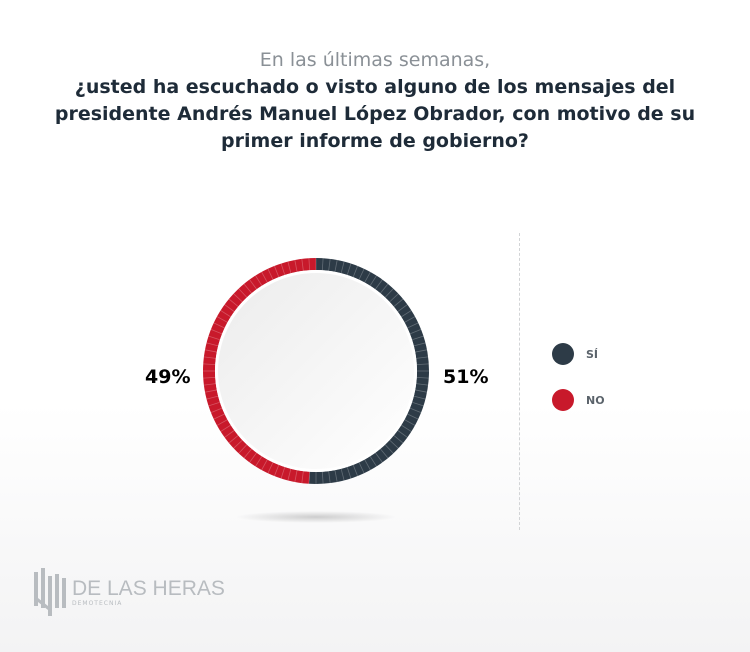  I want to click on slice-no, so click(259, 371).